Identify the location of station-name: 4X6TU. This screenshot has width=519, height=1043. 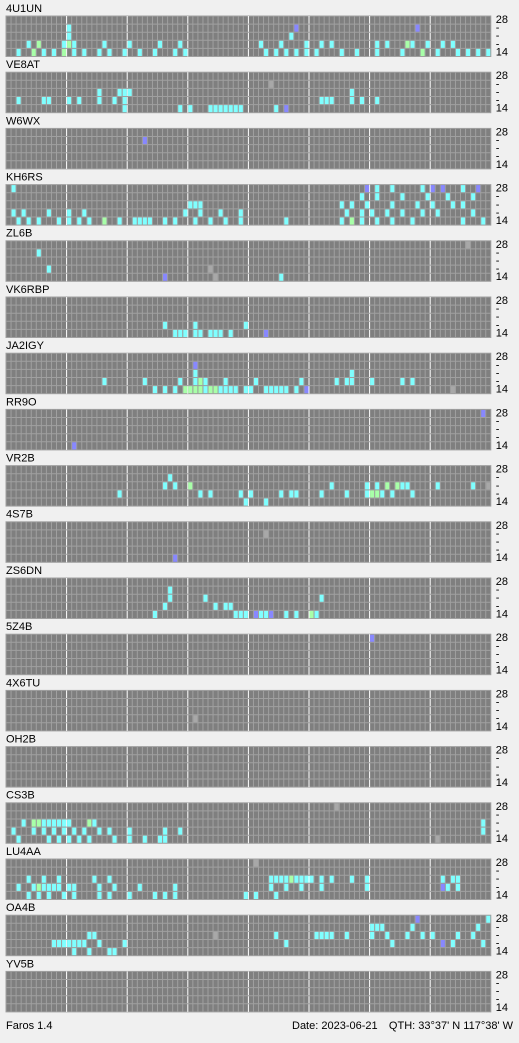
(23, 683).